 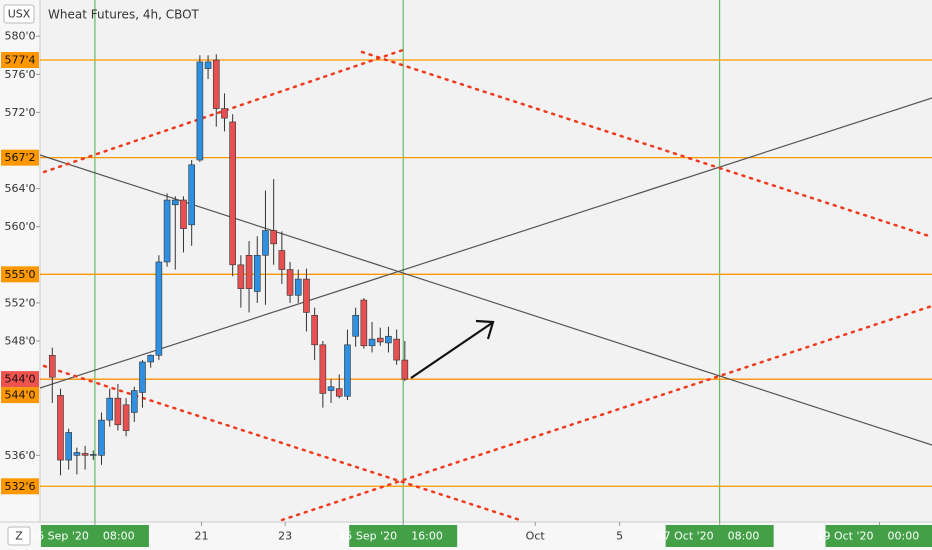 I want to click on price-label: 577'4, so click(x=19, y=60).